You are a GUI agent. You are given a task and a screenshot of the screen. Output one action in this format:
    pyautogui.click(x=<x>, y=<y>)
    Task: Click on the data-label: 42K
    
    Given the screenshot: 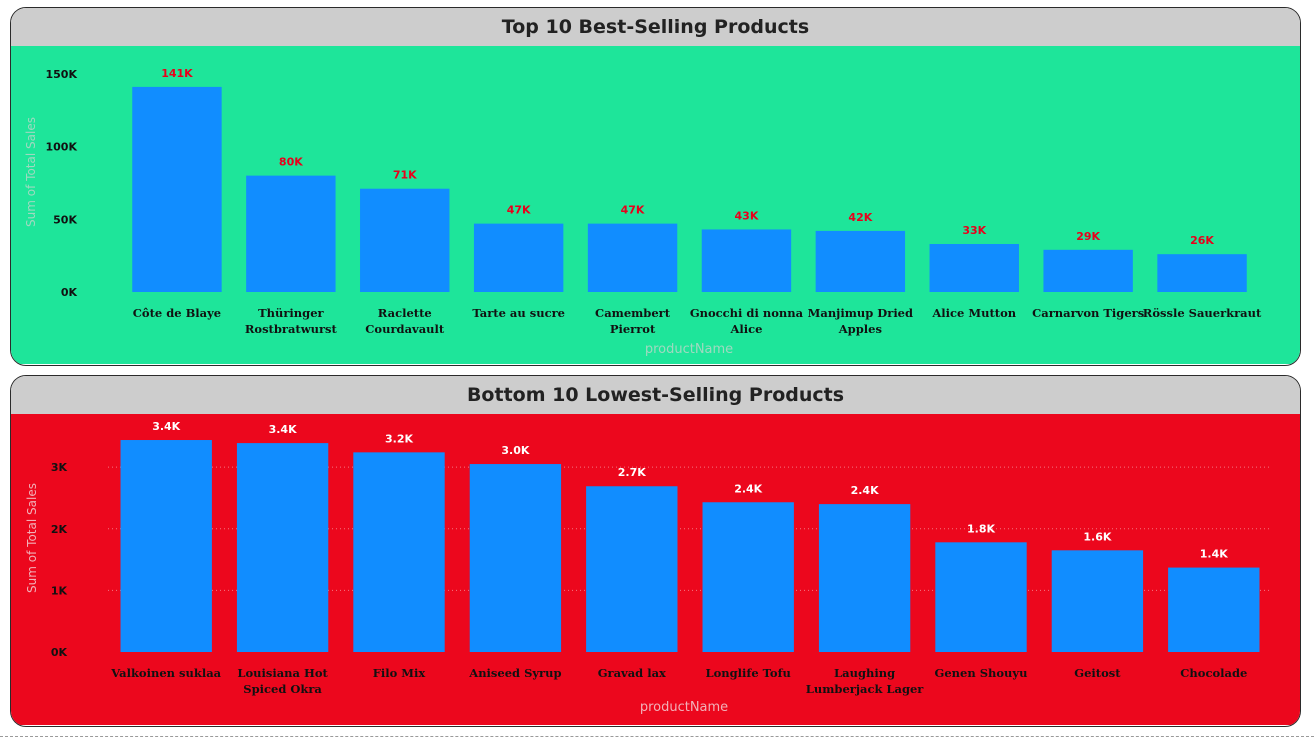 What is the action you would take?
    pyautogui.click(x=860, y=217)
    